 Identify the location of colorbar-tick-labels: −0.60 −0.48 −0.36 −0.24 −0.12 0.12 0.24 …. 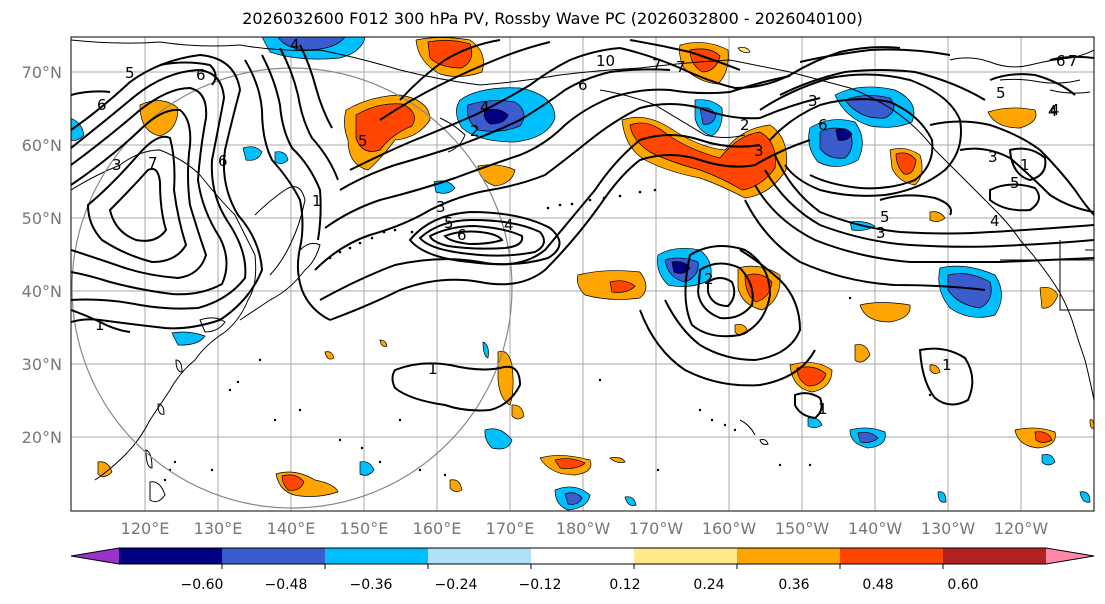
(580, 585).